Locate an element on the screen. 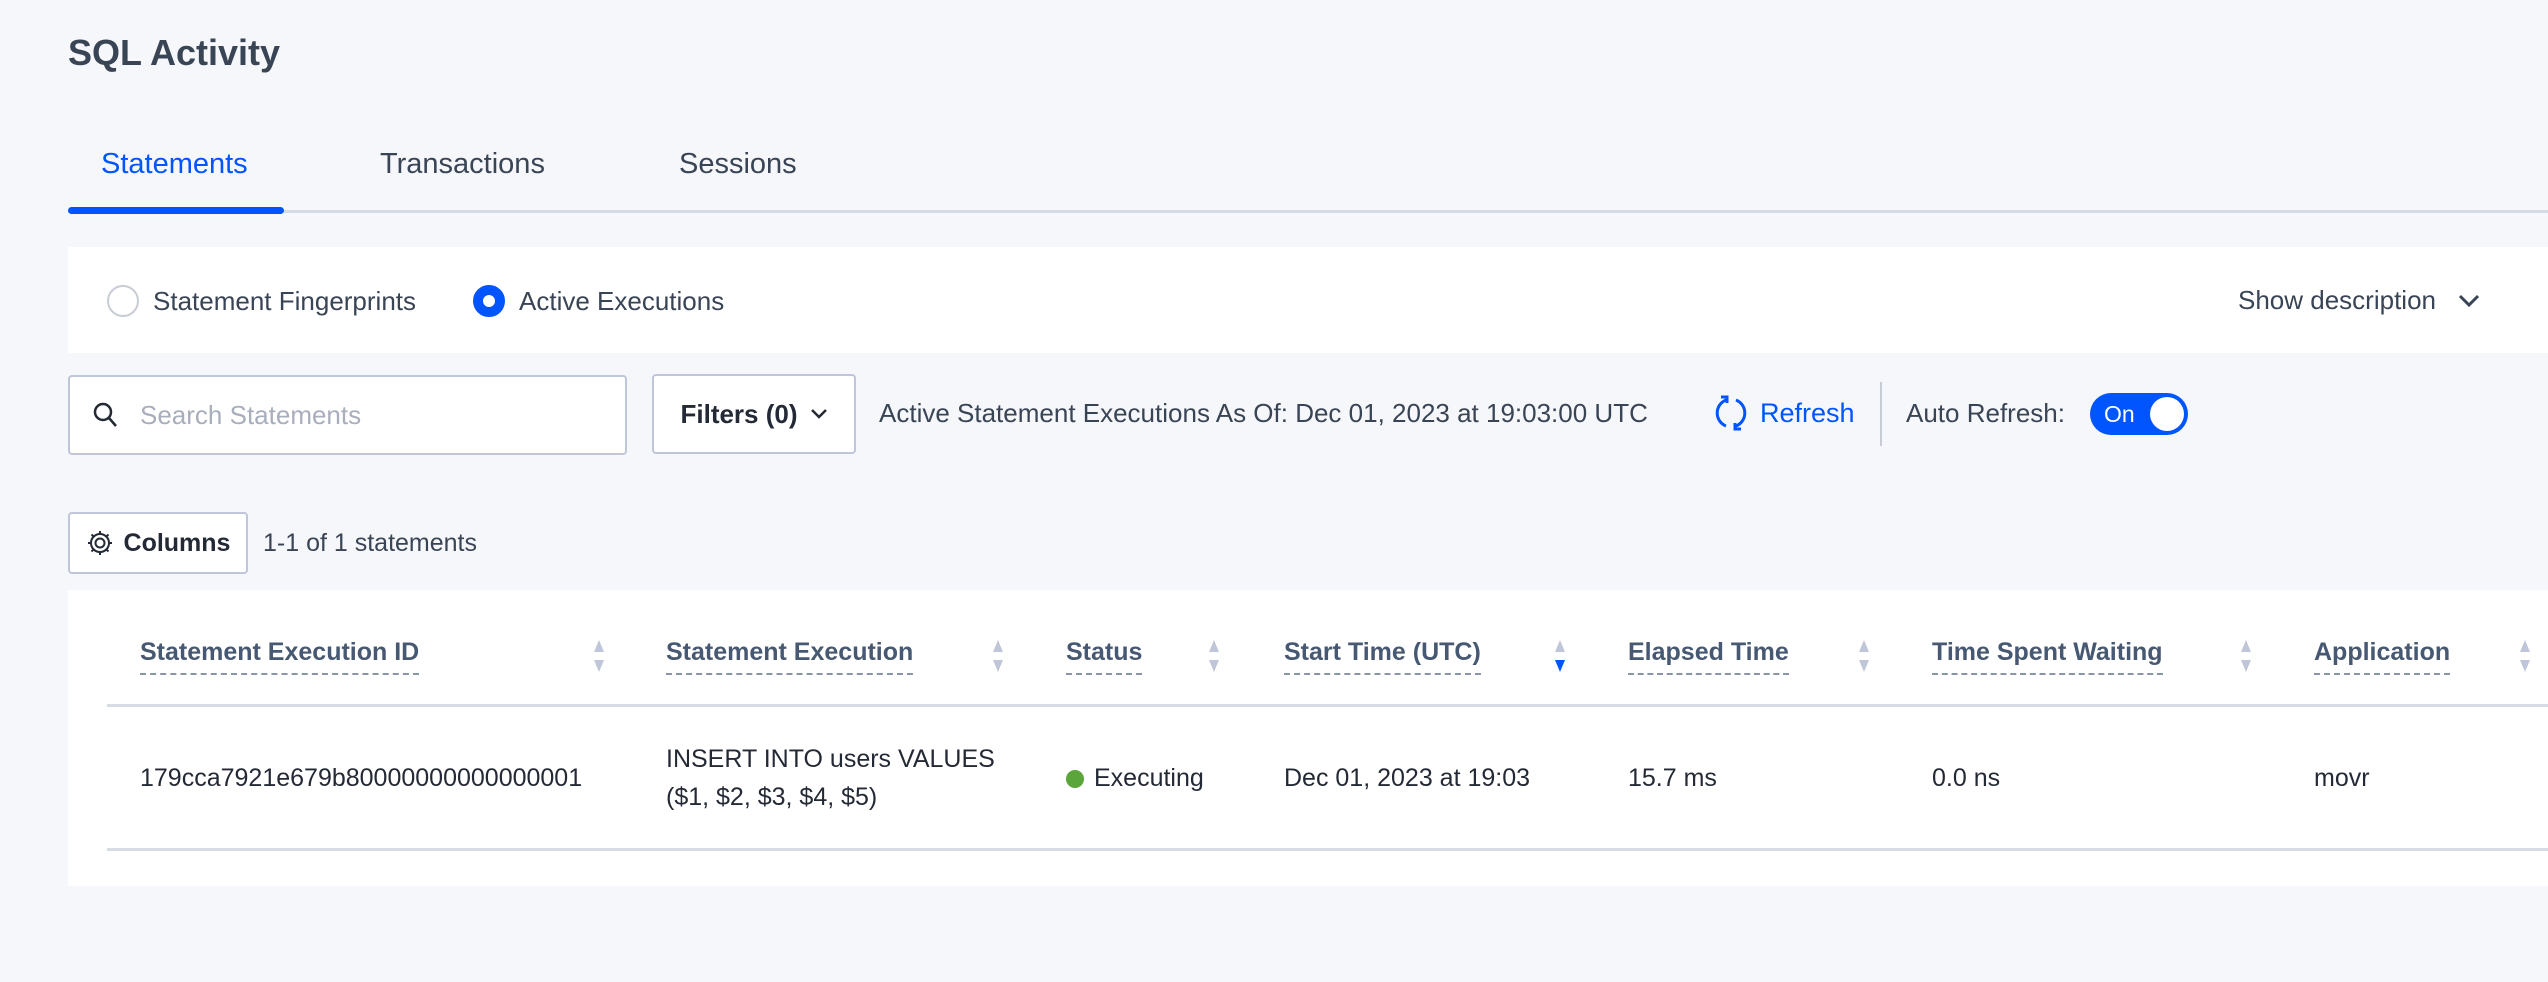 The image size is (2548, 982). search-icon is located at coordinates (105, 414).